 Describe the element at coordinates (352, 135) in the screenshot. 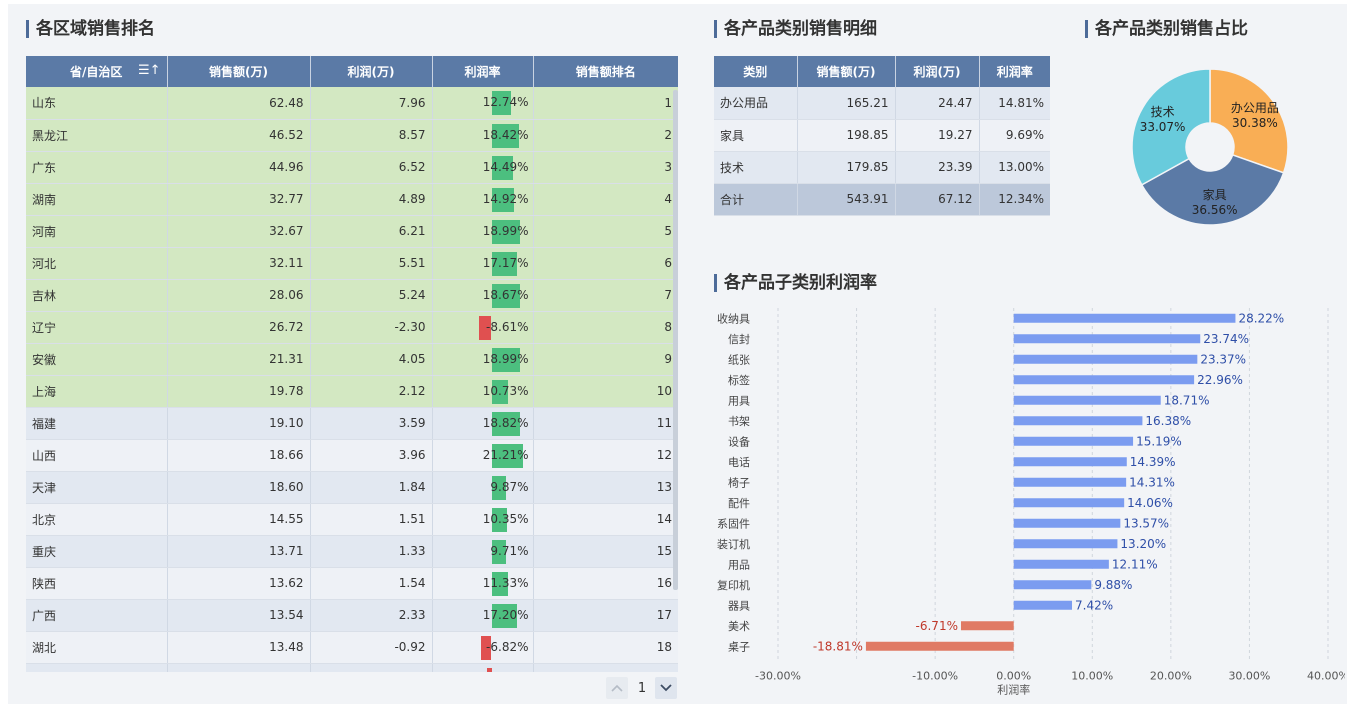

I see `table-row: 黑龙江 46.52 8.57 18.42% 2` at that location.